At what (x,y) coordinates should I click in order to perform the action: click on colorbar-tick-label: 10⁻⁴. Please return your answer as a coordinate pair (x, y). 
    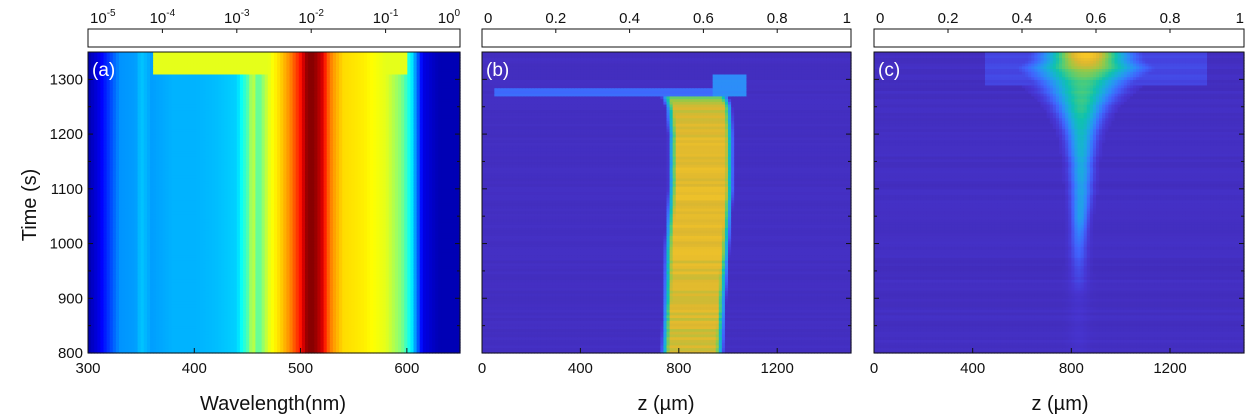
    Looking at the image, I should click on (163, 17).